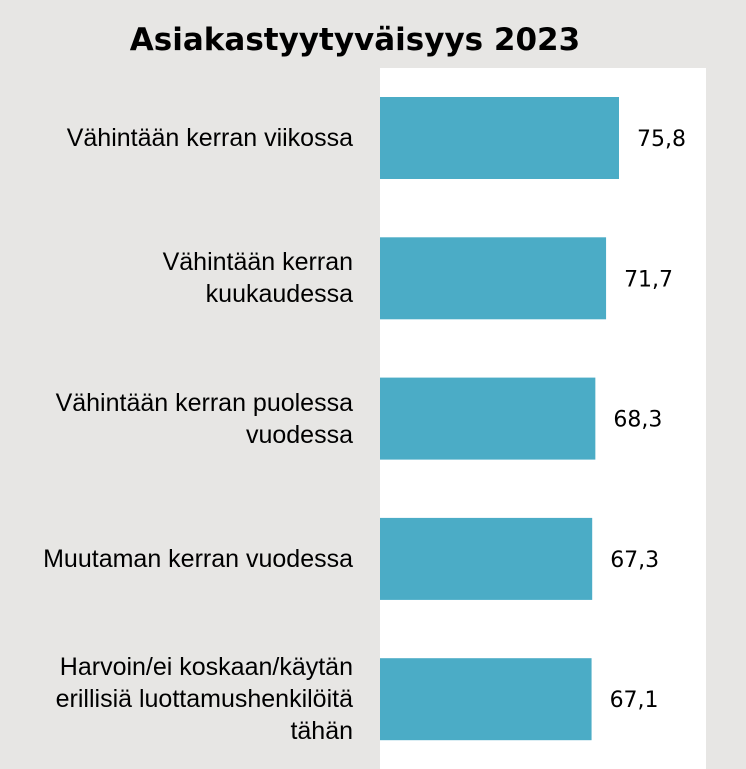 This screenshot has height=769, width=746. Describe the element at coordinates (634, 560) in the screenshot. I see `value-label-4: 67,3` at that location.